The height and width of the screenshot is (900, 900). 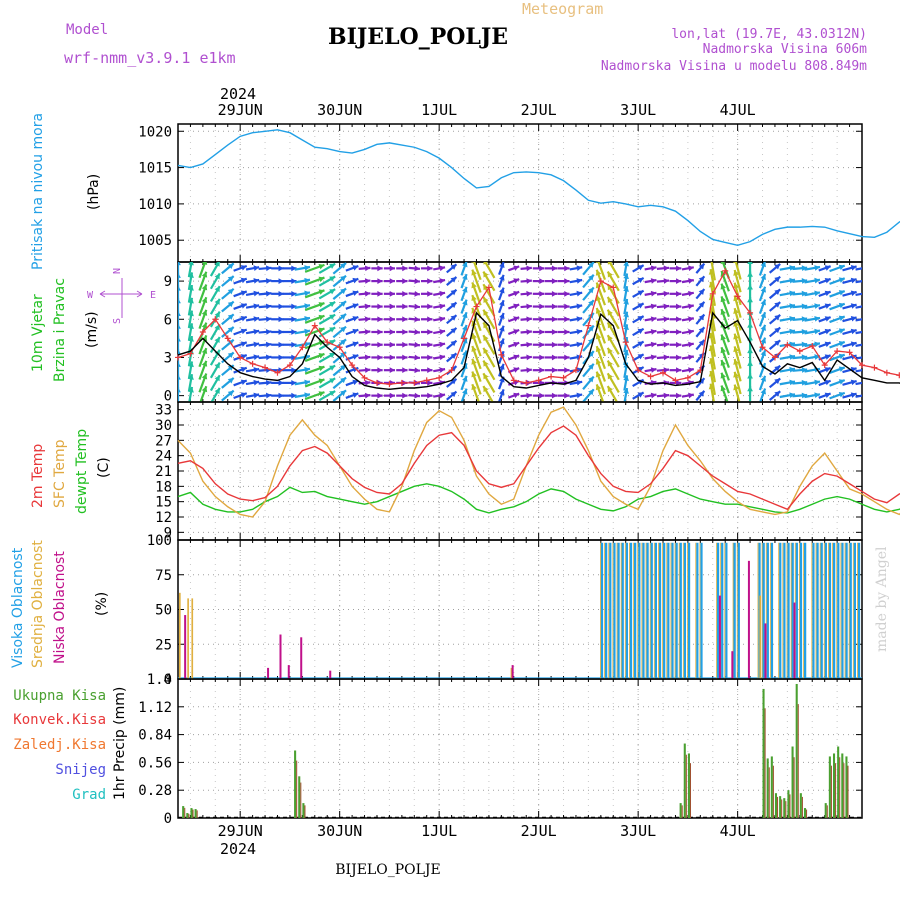 What do you see at coordinates (163, 518) in the screenshot?
I see `ytick-label: 12` at bounding box center [163, 518].